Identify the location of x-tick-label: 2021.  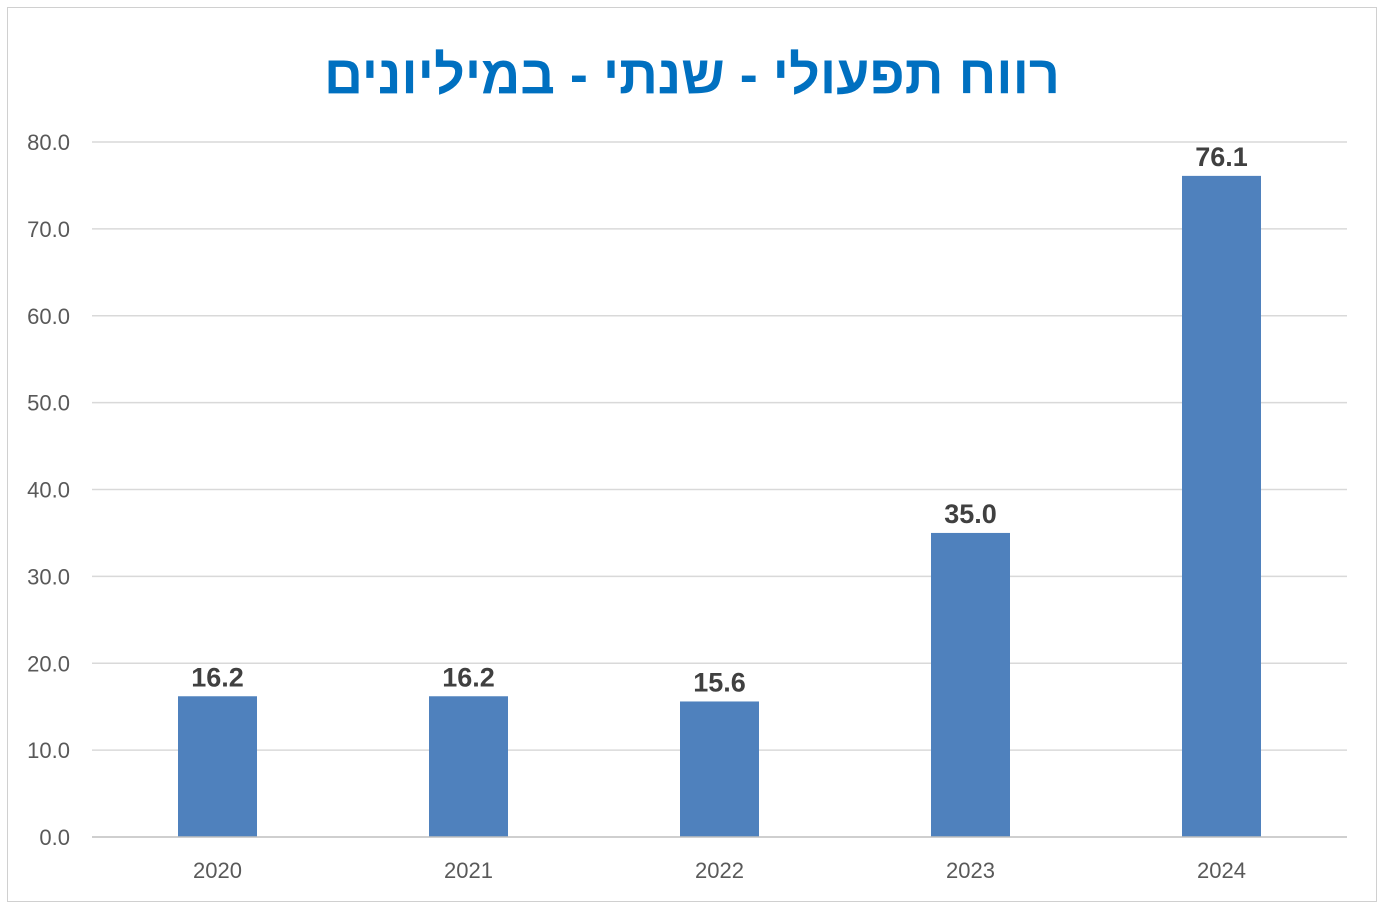
(468, 870).